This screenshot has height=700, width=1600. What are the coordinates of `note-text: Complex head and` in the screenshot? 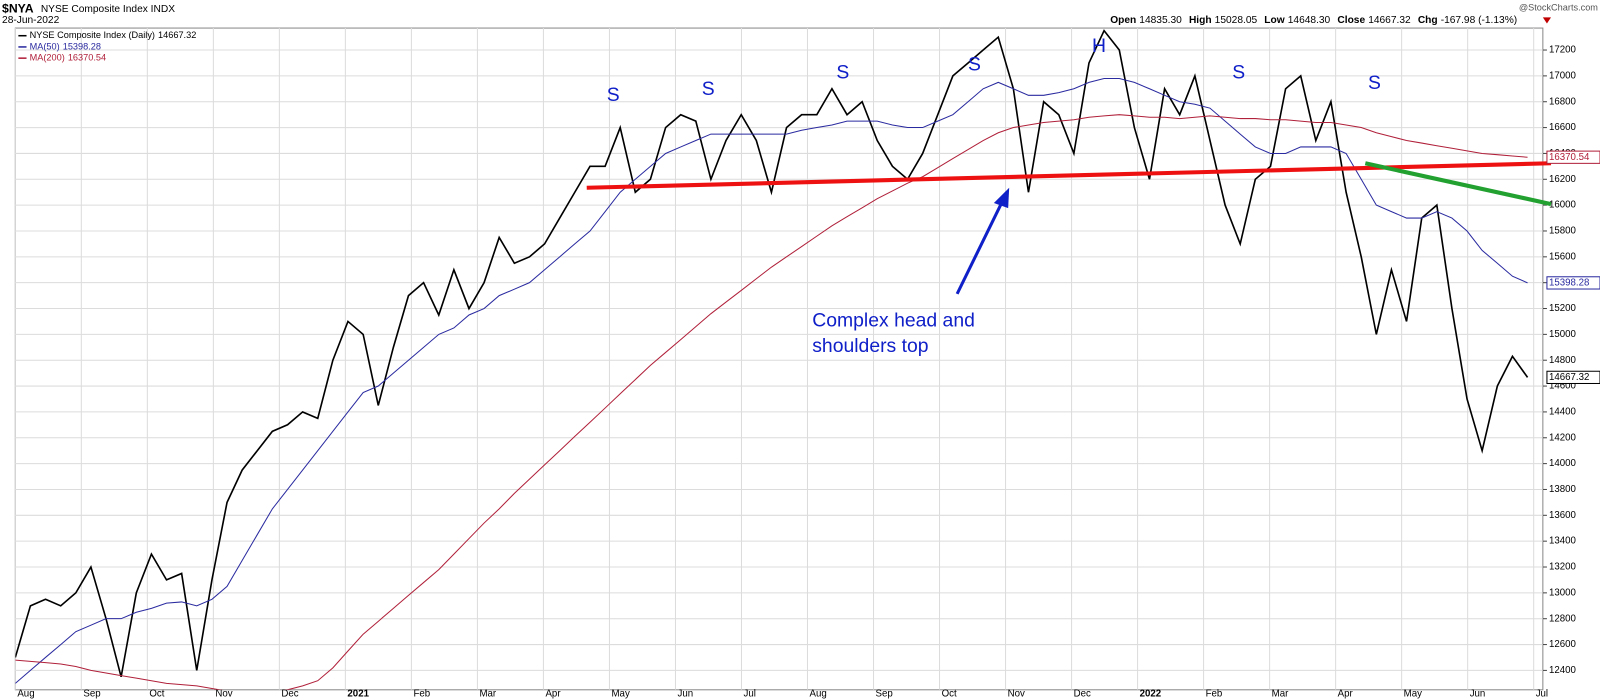 It's located at (893, 321).